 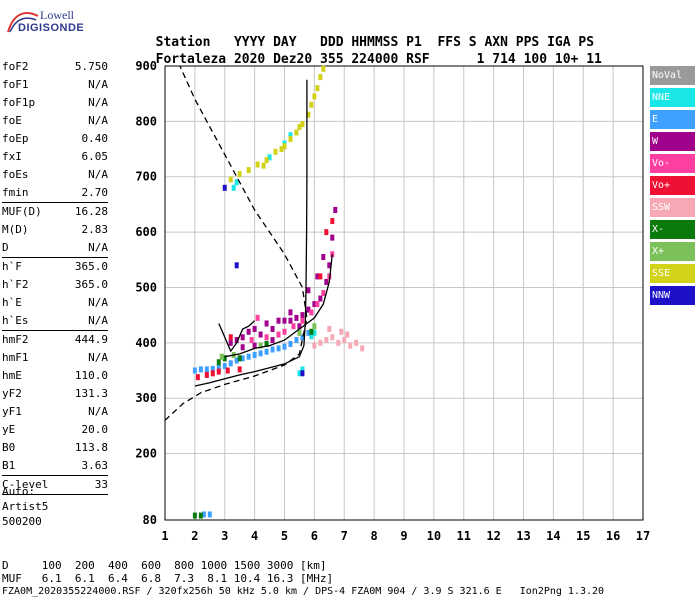 What do you see at coordinates (285, 42) in the screenshot?
I see `hdr-day: DAY` at bounding box center [285, 42].